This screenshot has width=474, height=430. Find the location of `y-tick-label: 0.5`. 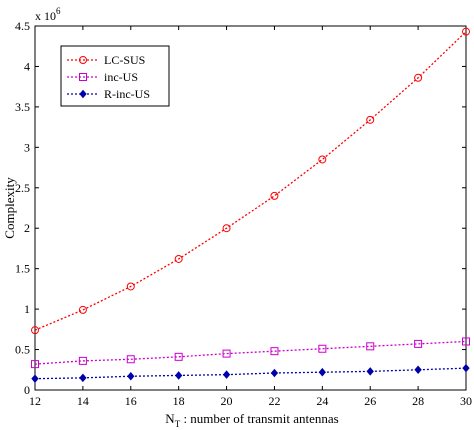

y-tick-label: 0.5 is located at coordinates (22, 350).